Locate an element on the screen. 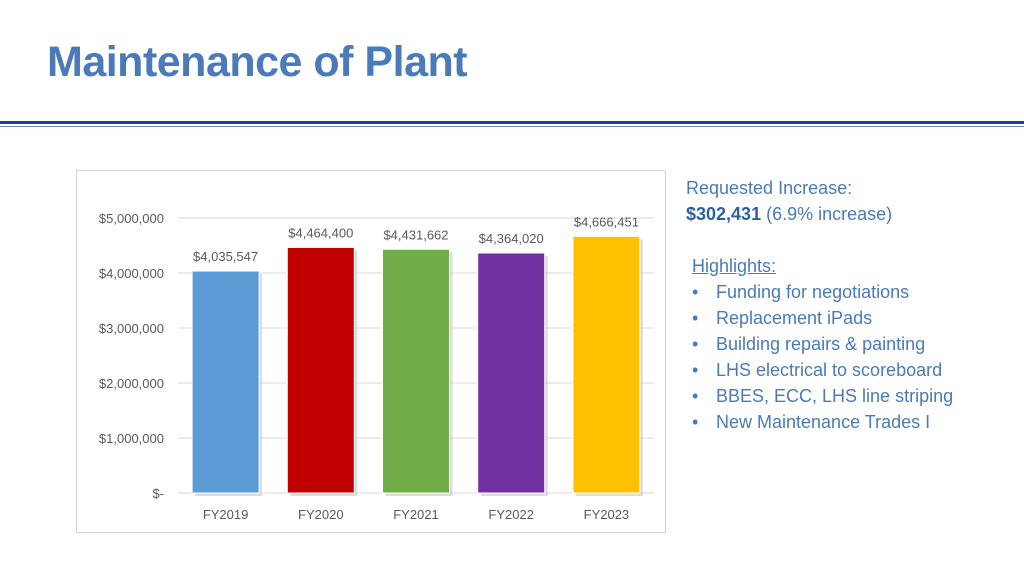 This screenshot has width=1024, height=576. highlight-text: Building repairs & painting is located at coordinates (821, 344).